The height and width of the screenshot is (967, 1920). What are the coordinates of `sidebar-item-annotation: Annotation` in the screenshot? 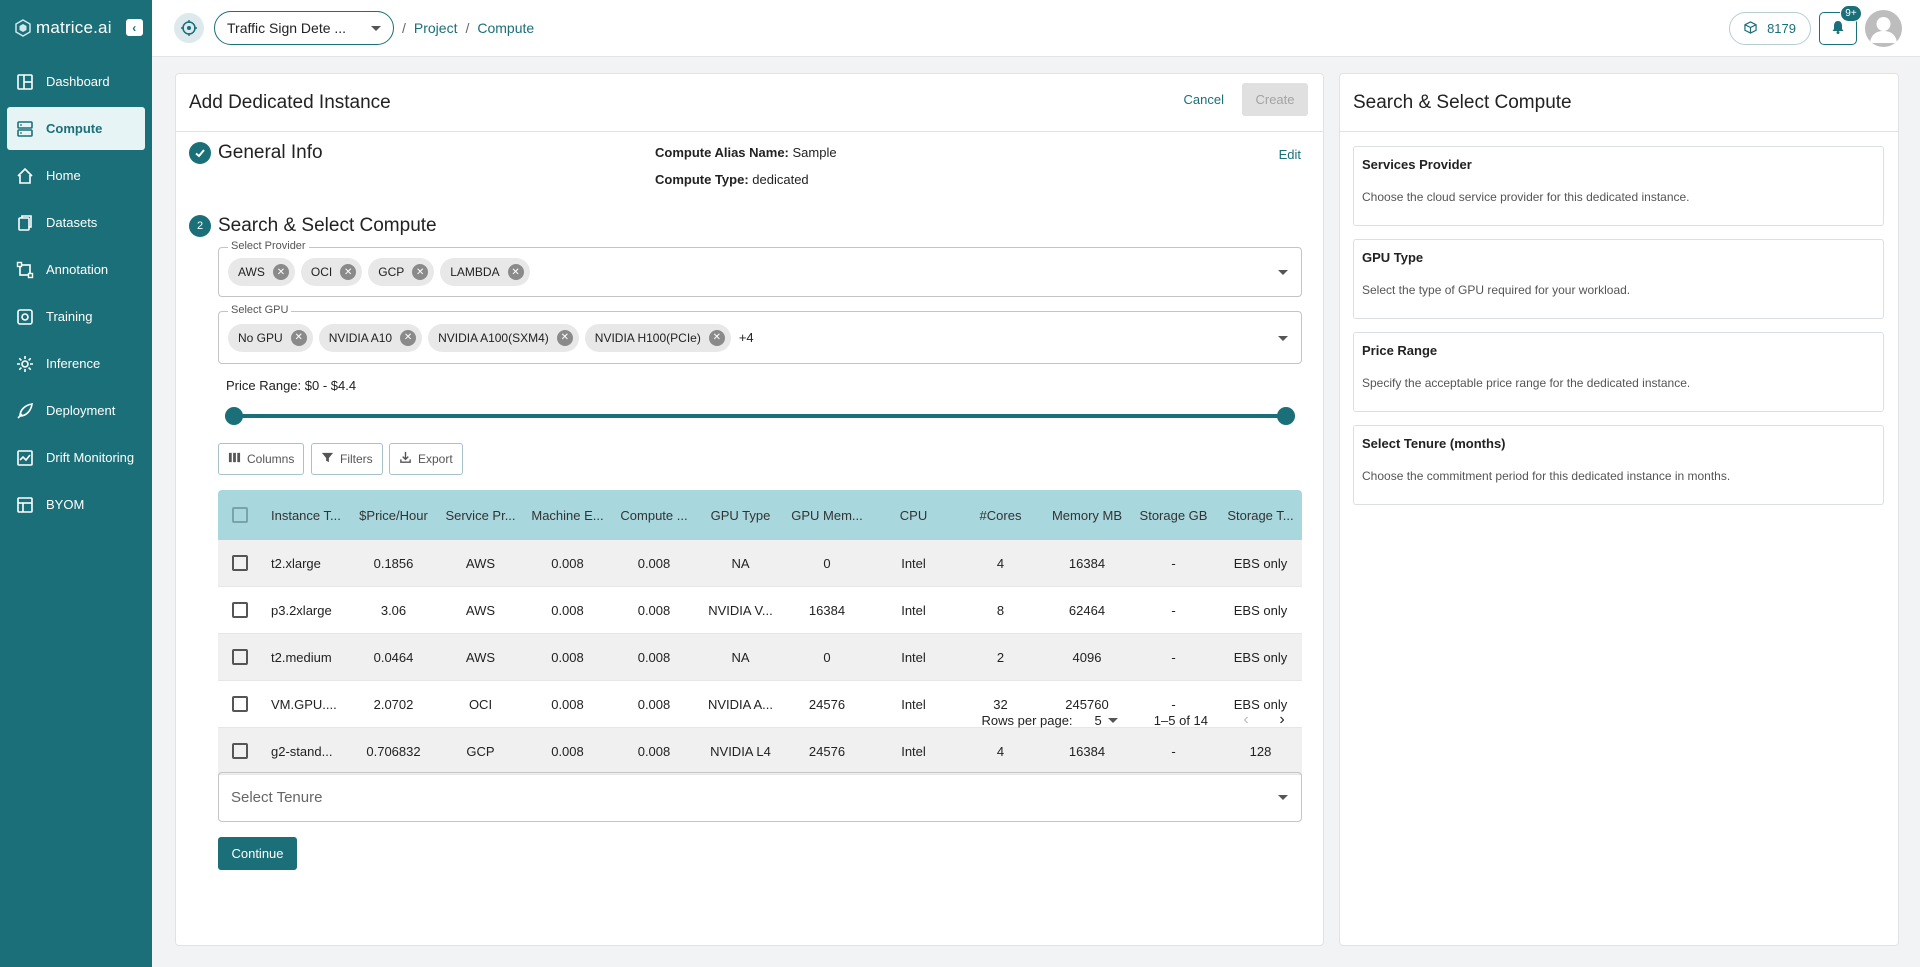 It's located at (76, 269).